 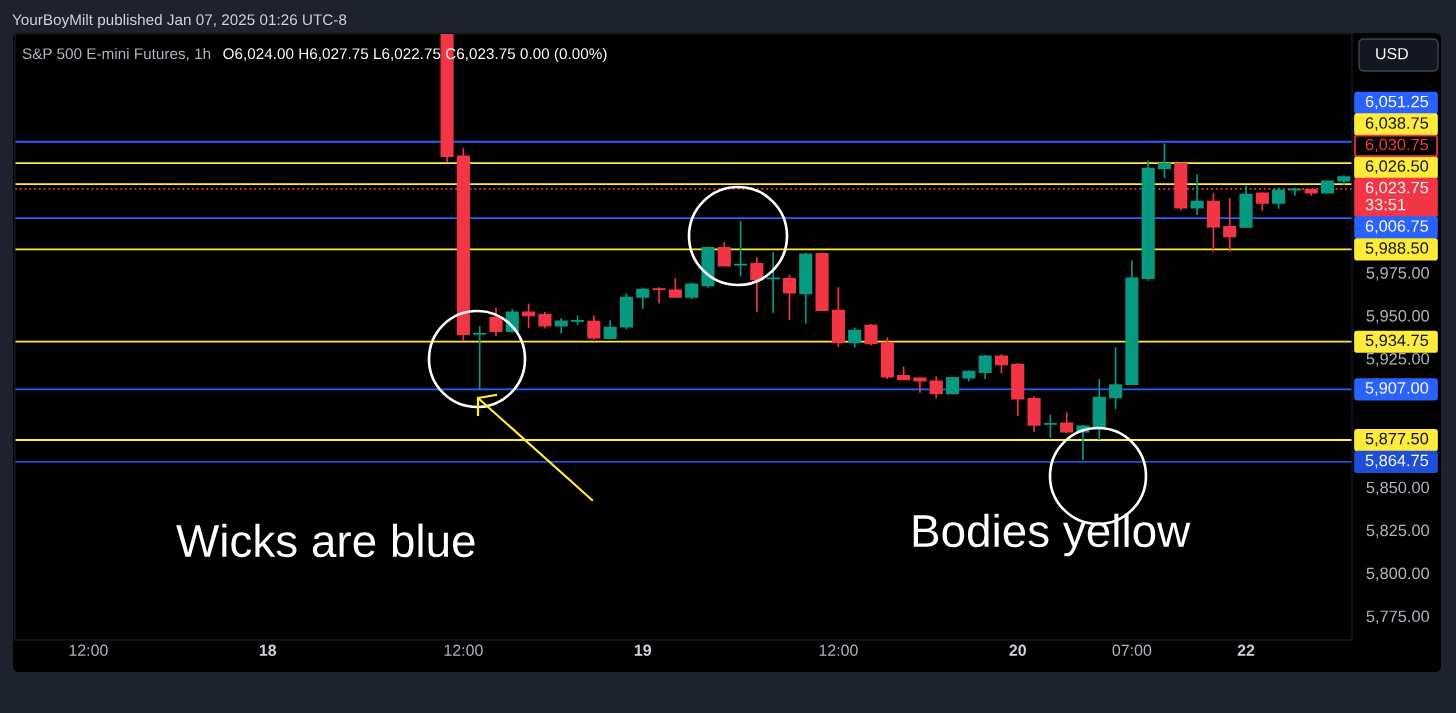 What do you see at coordinates (1397, 389) in the screenshot?
I see `ref-line-label: 5,907.00` at bounding box center [1397, 389].